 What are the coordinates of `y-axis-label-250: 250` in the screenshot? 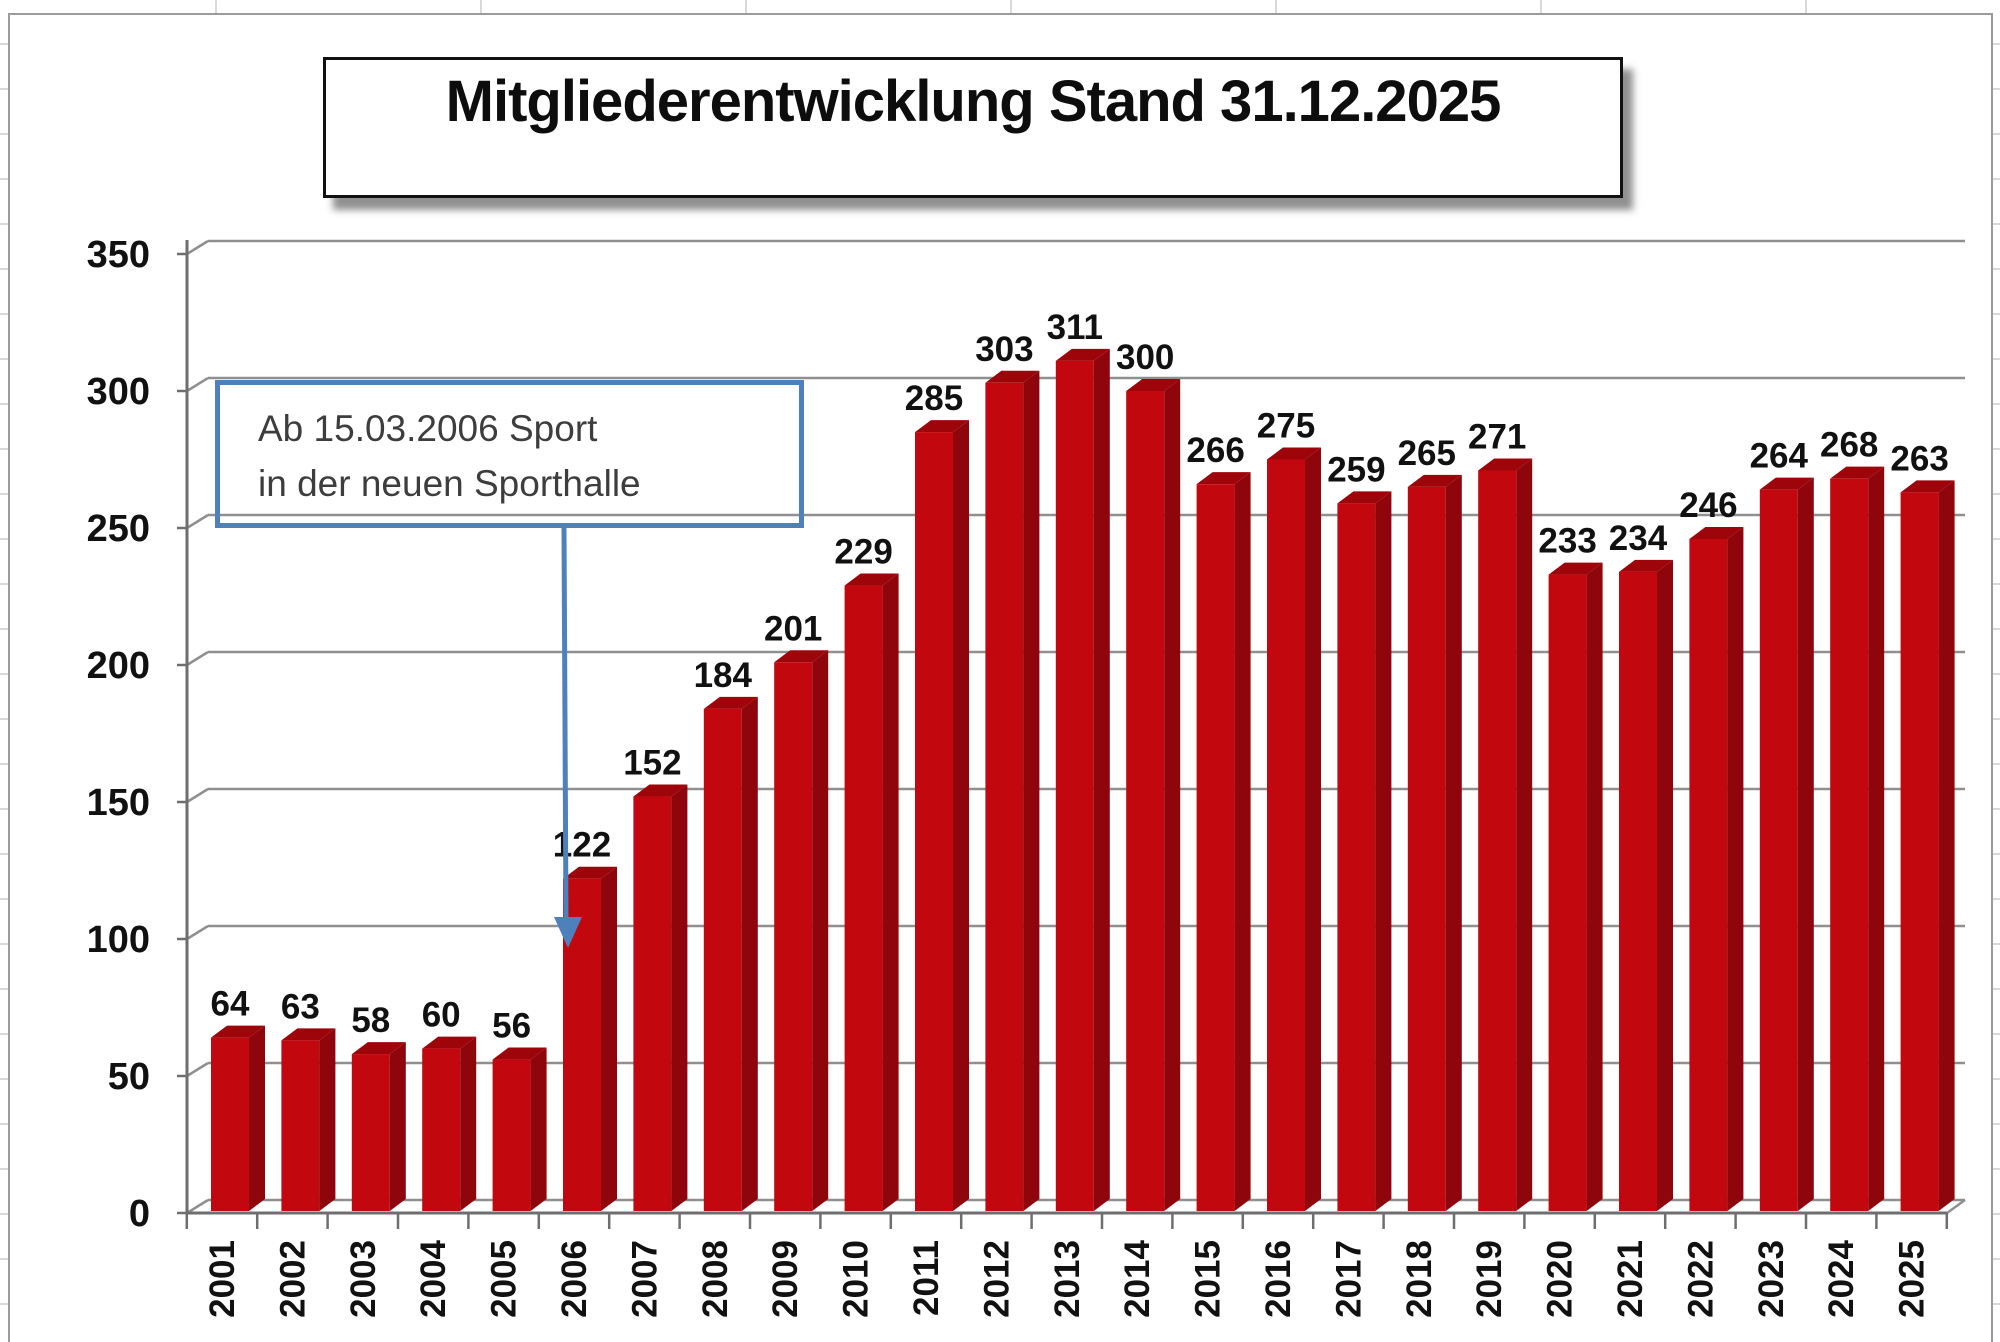 It's located at (118, 529).